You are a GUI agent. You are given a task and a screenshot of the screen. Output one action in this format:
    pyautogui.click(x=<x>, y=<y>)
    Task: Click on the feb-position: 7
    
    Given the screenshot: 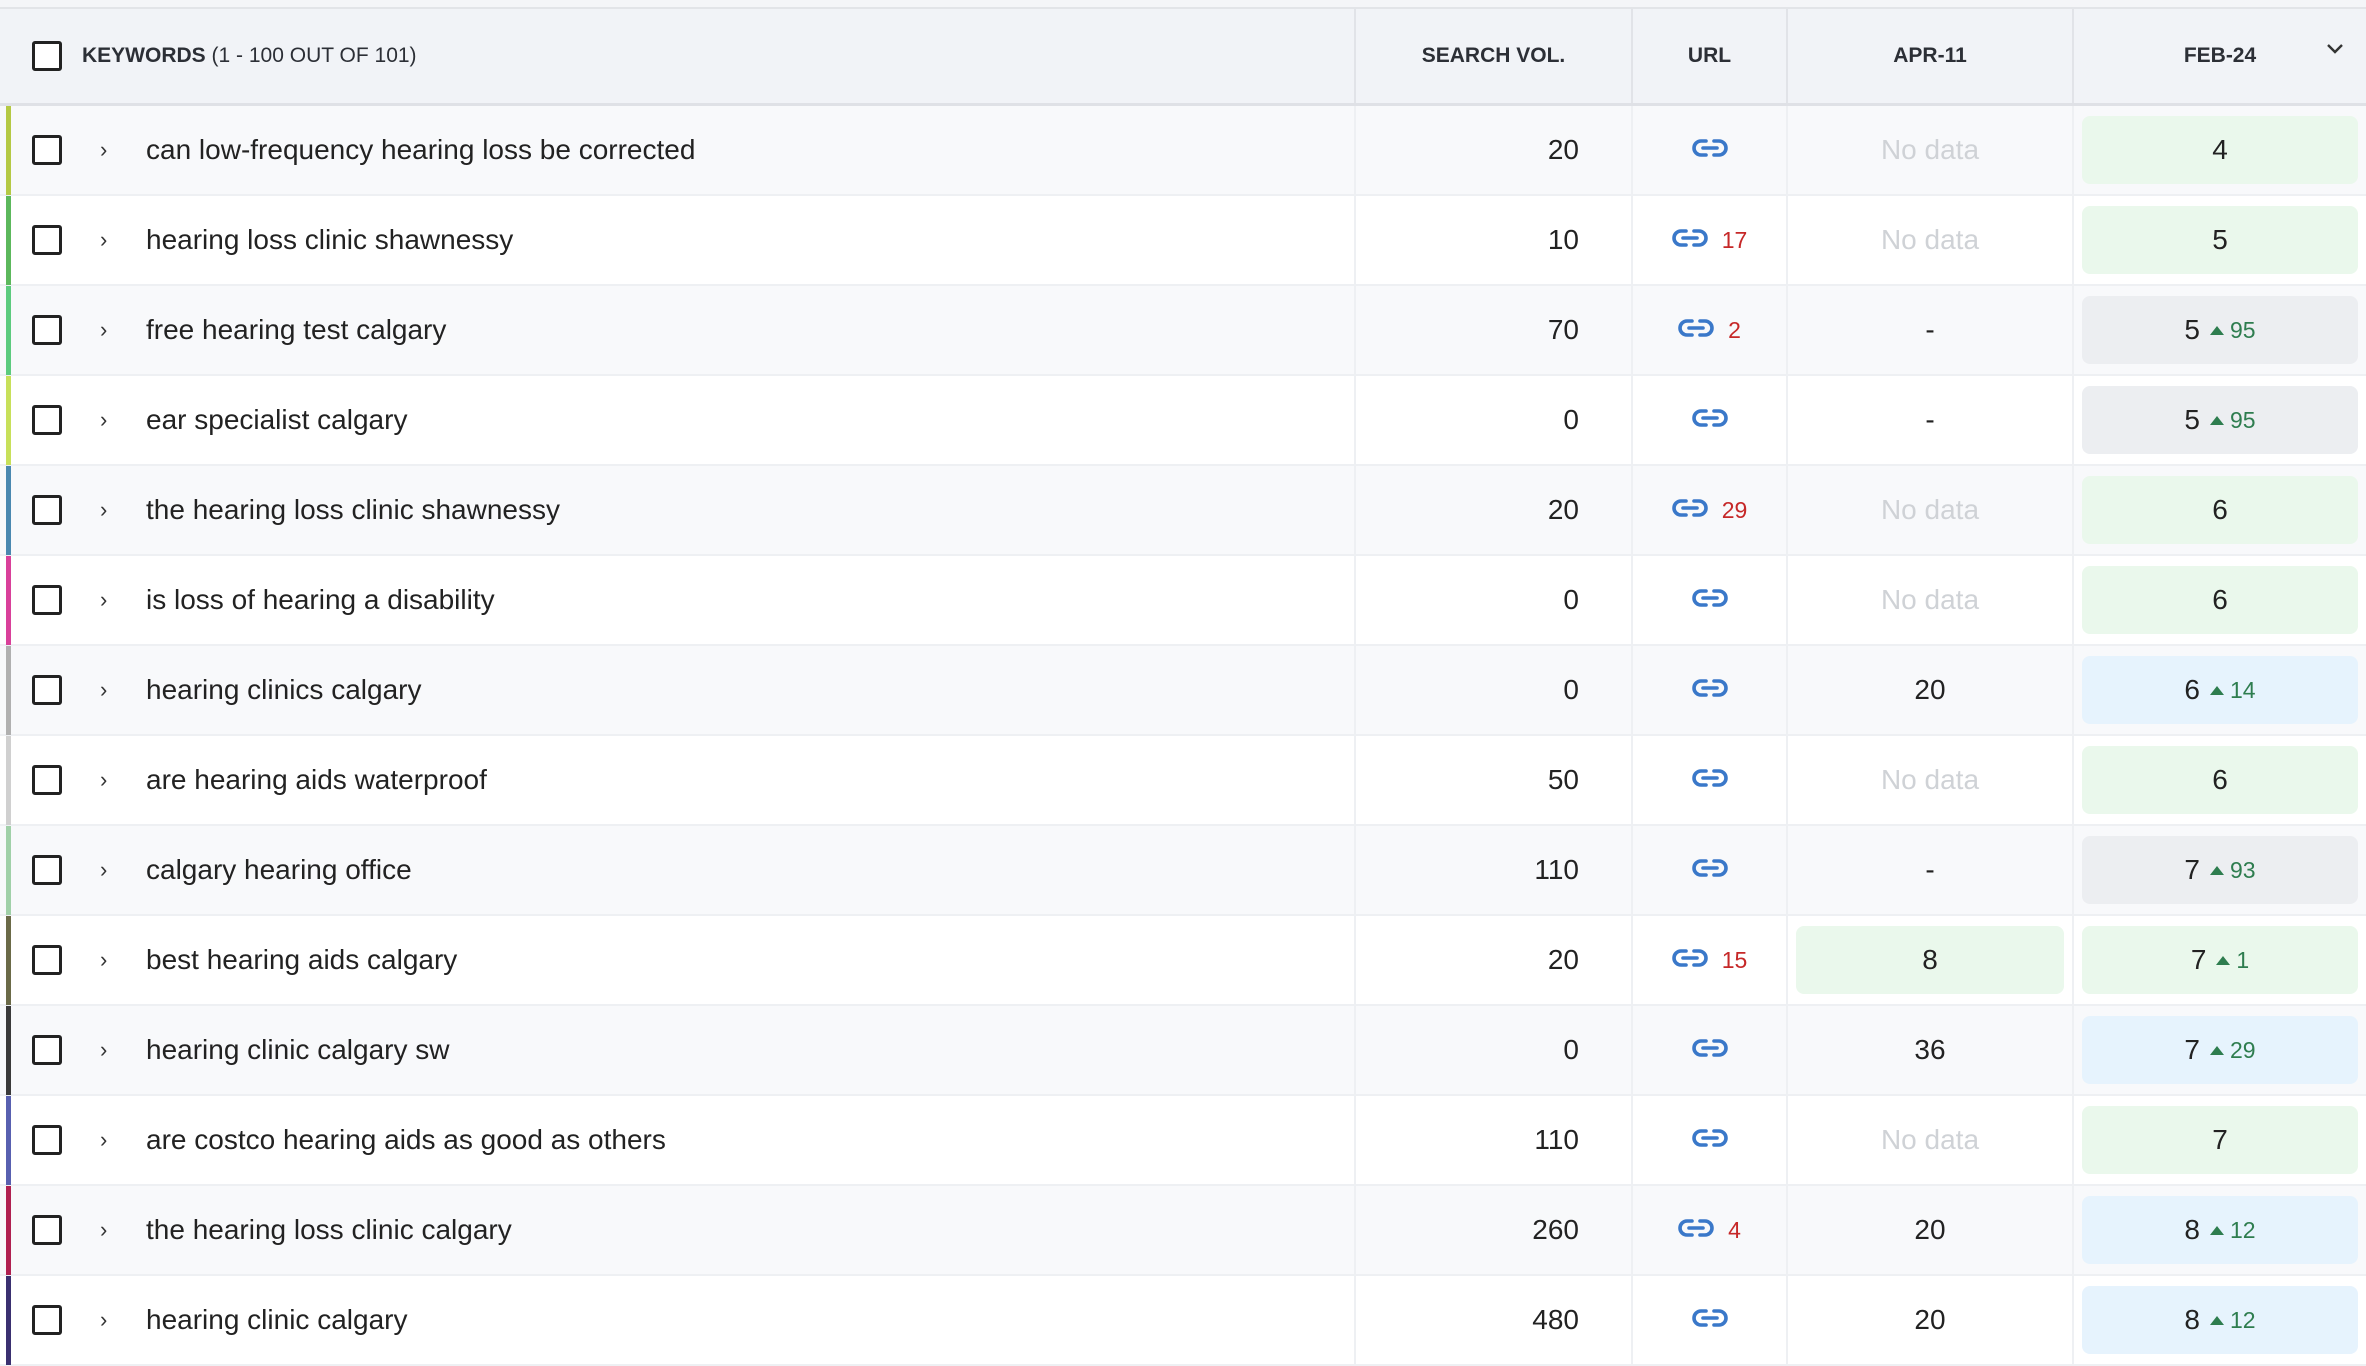 What is the action you would take?
    pyautogui.click(x=2198, y=959)
    